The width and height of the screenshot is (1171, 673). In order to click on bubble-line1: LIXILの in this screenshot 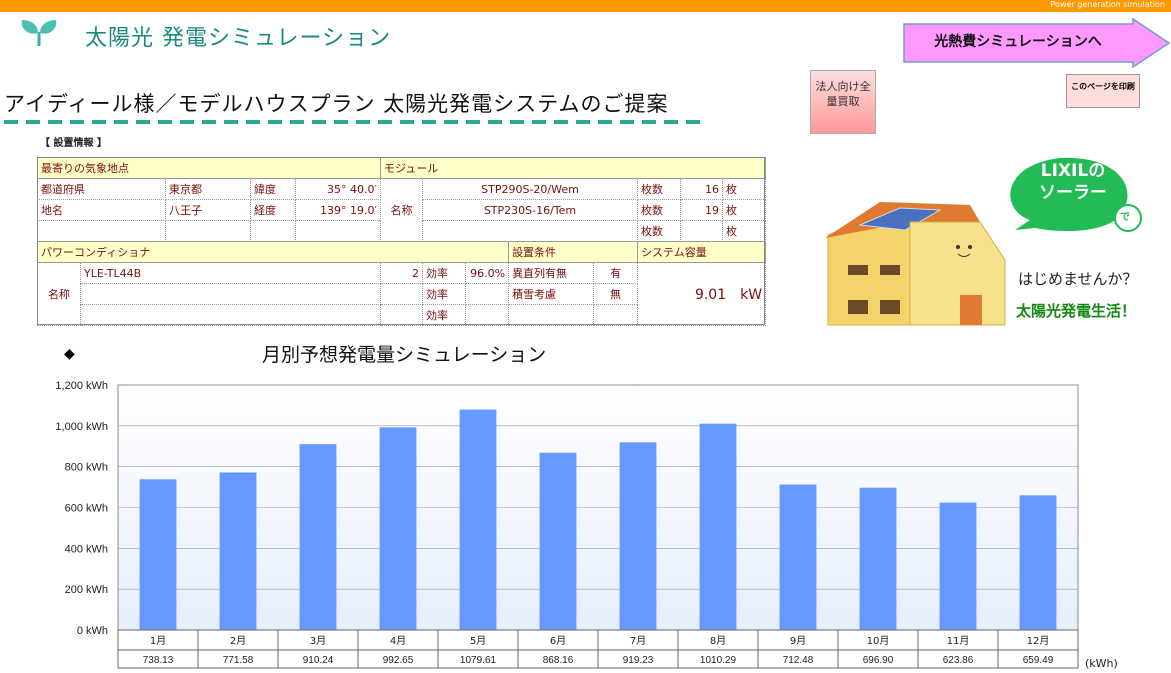, I will do `click(1073, 171)`.